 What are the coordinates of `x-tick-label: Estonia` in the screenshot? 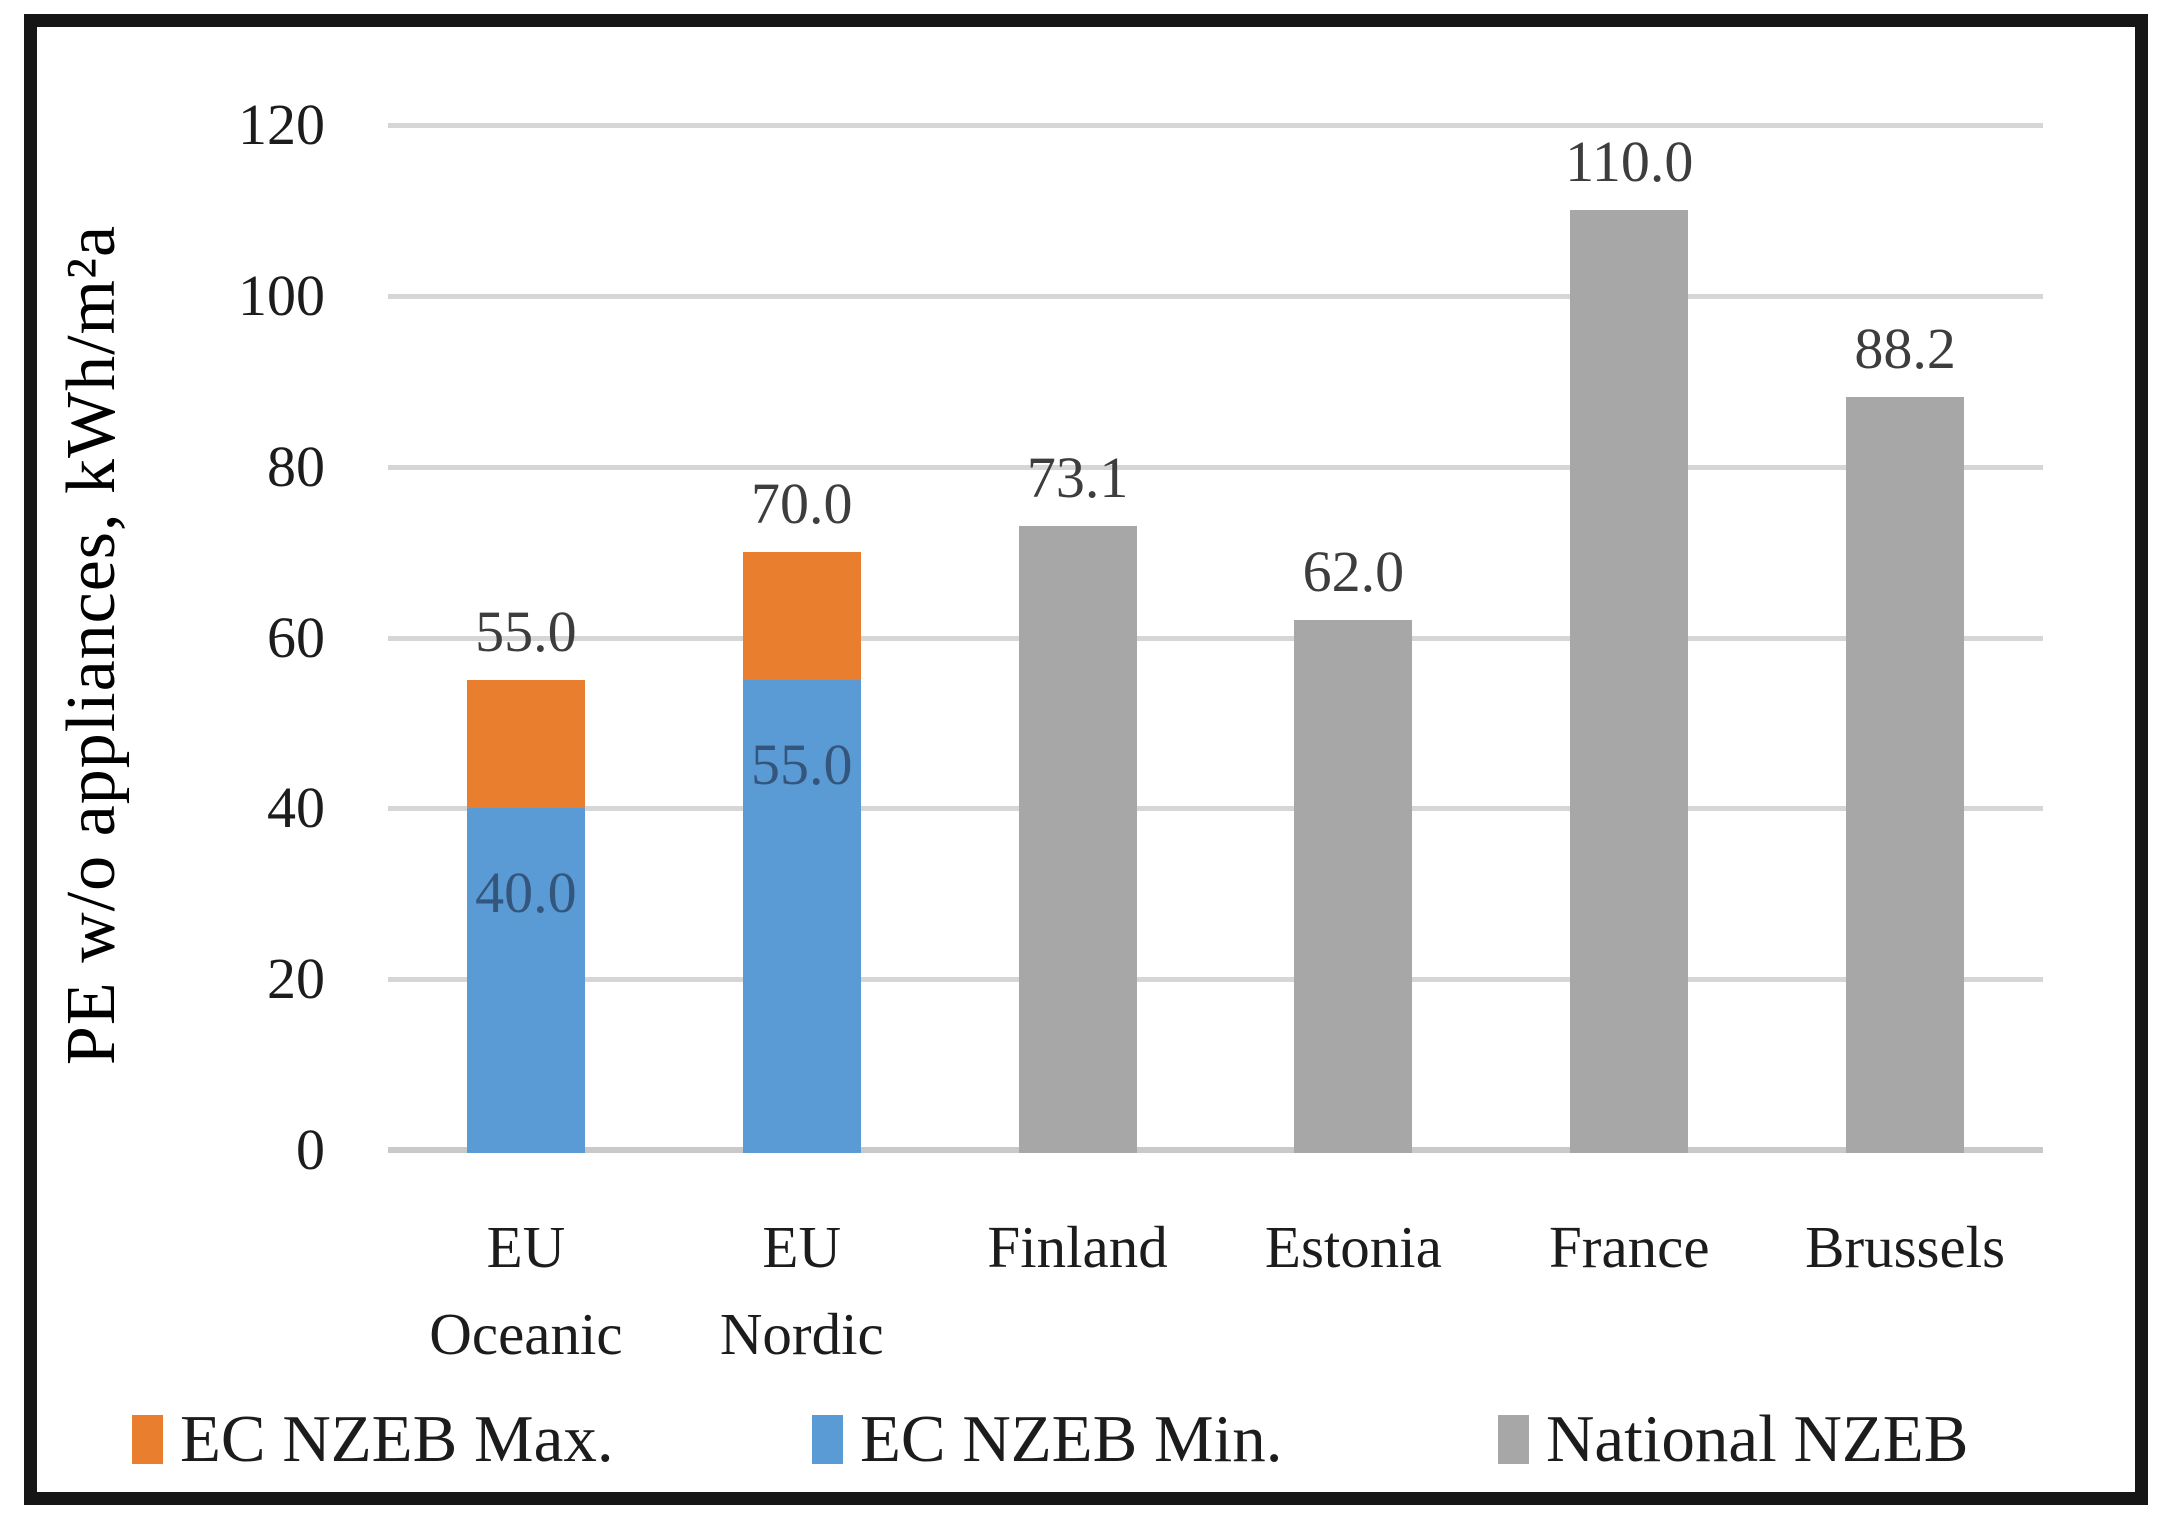 It's located at (1353, 1247).